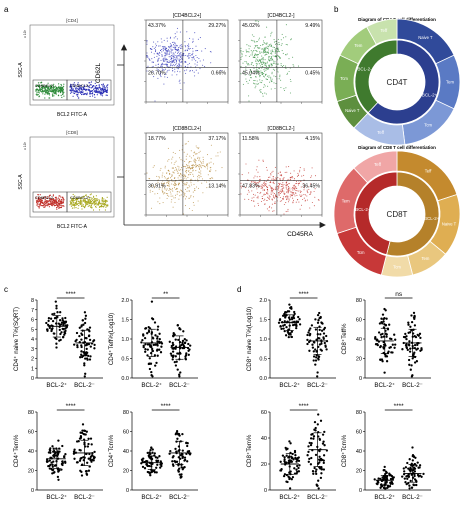 This screenshot has height=525, width=471. I want to click on sunburst-inner-segment, so click(403, 82).